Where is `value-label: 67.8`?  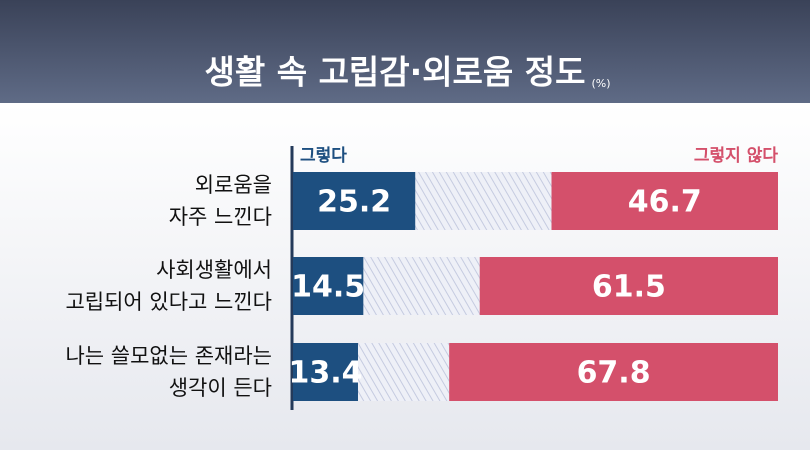 value-label: 67.8 is located at coordinates (614, 373).